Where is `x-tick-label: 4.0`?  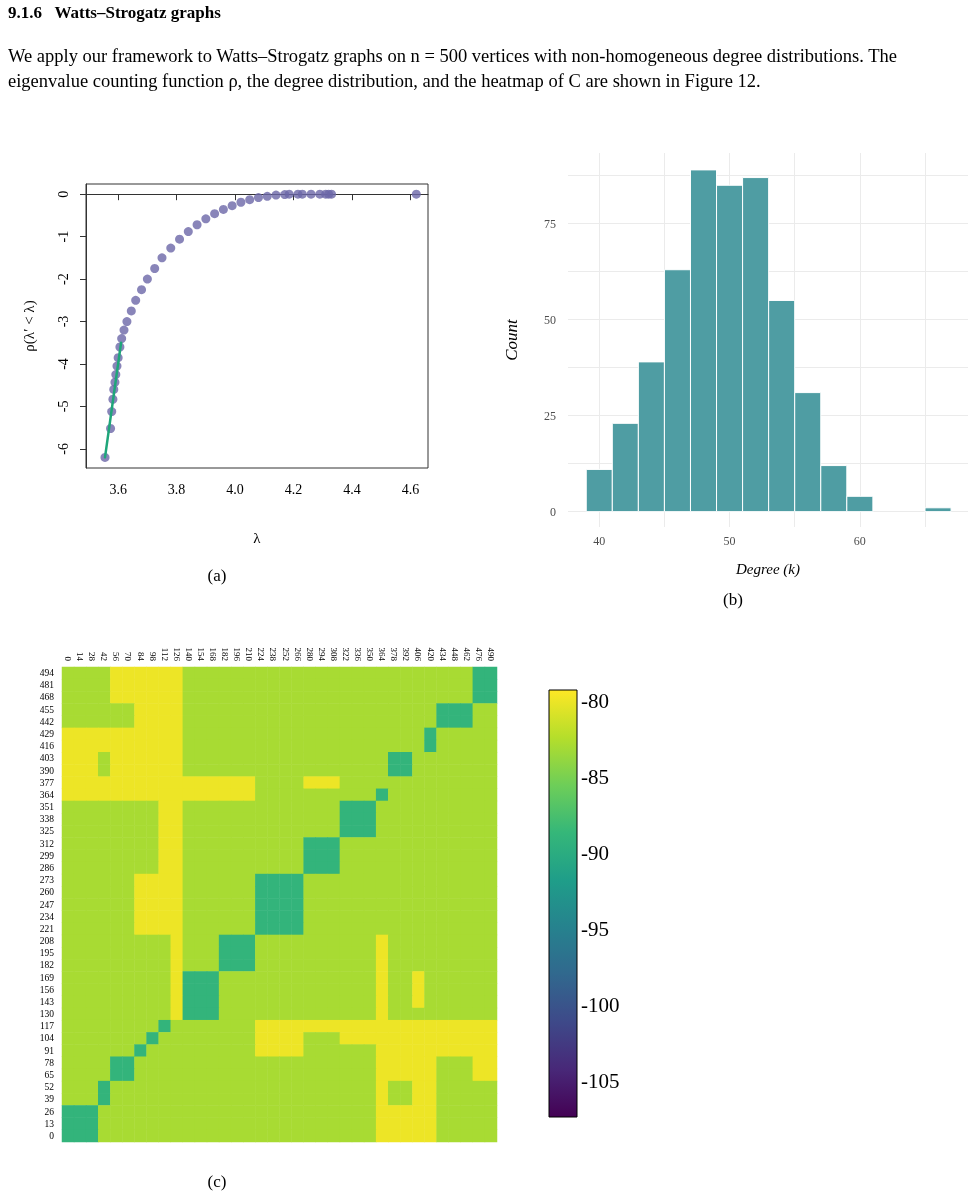 x-tick-label: 4.0 is located at coordinates (235, 489).